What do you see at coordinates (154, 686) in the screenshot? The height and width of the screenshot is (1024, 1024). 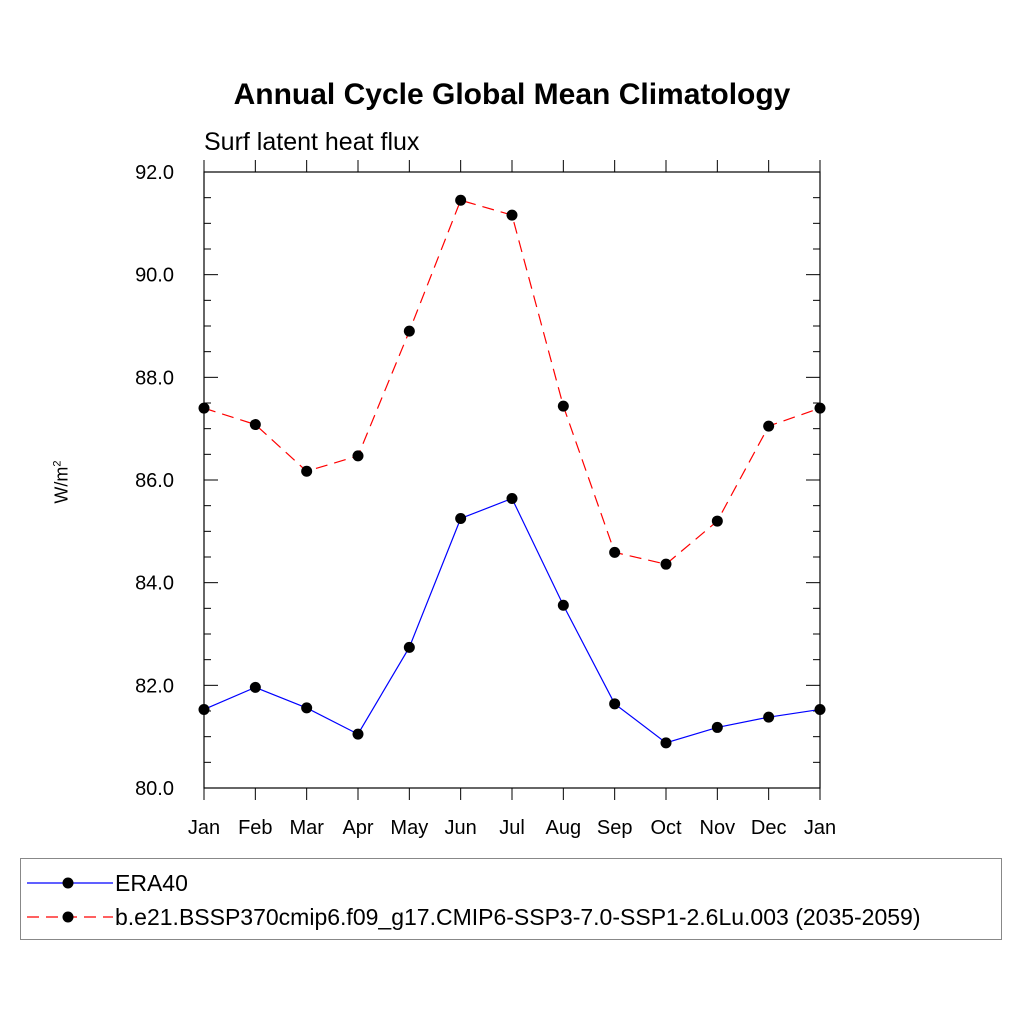 I see `y-tick-label: 82.0` at bounding box center [154, 686].